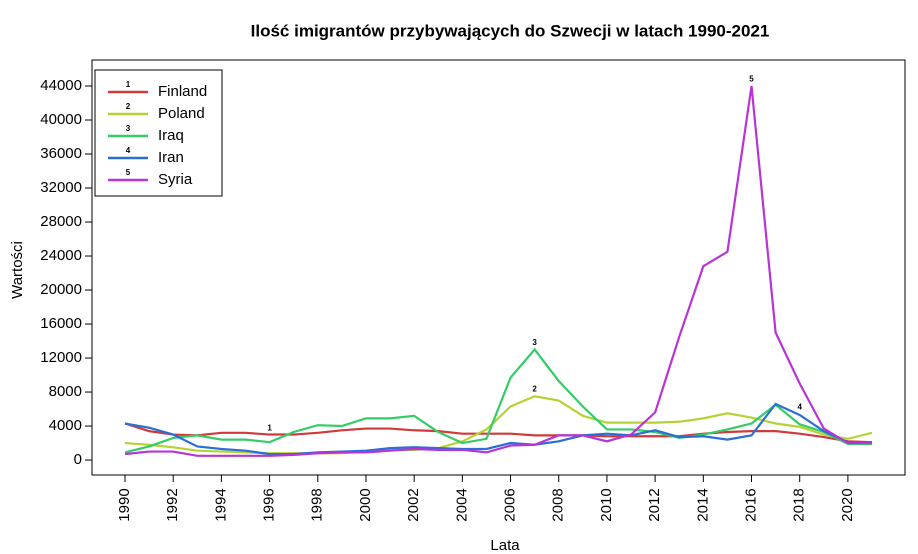 Image resolution: width=918 pixels, height=554 pixels. Describe the element at coordinates (847, 504) in the screenshot. I see `x-tick-label: 2020` at that location.